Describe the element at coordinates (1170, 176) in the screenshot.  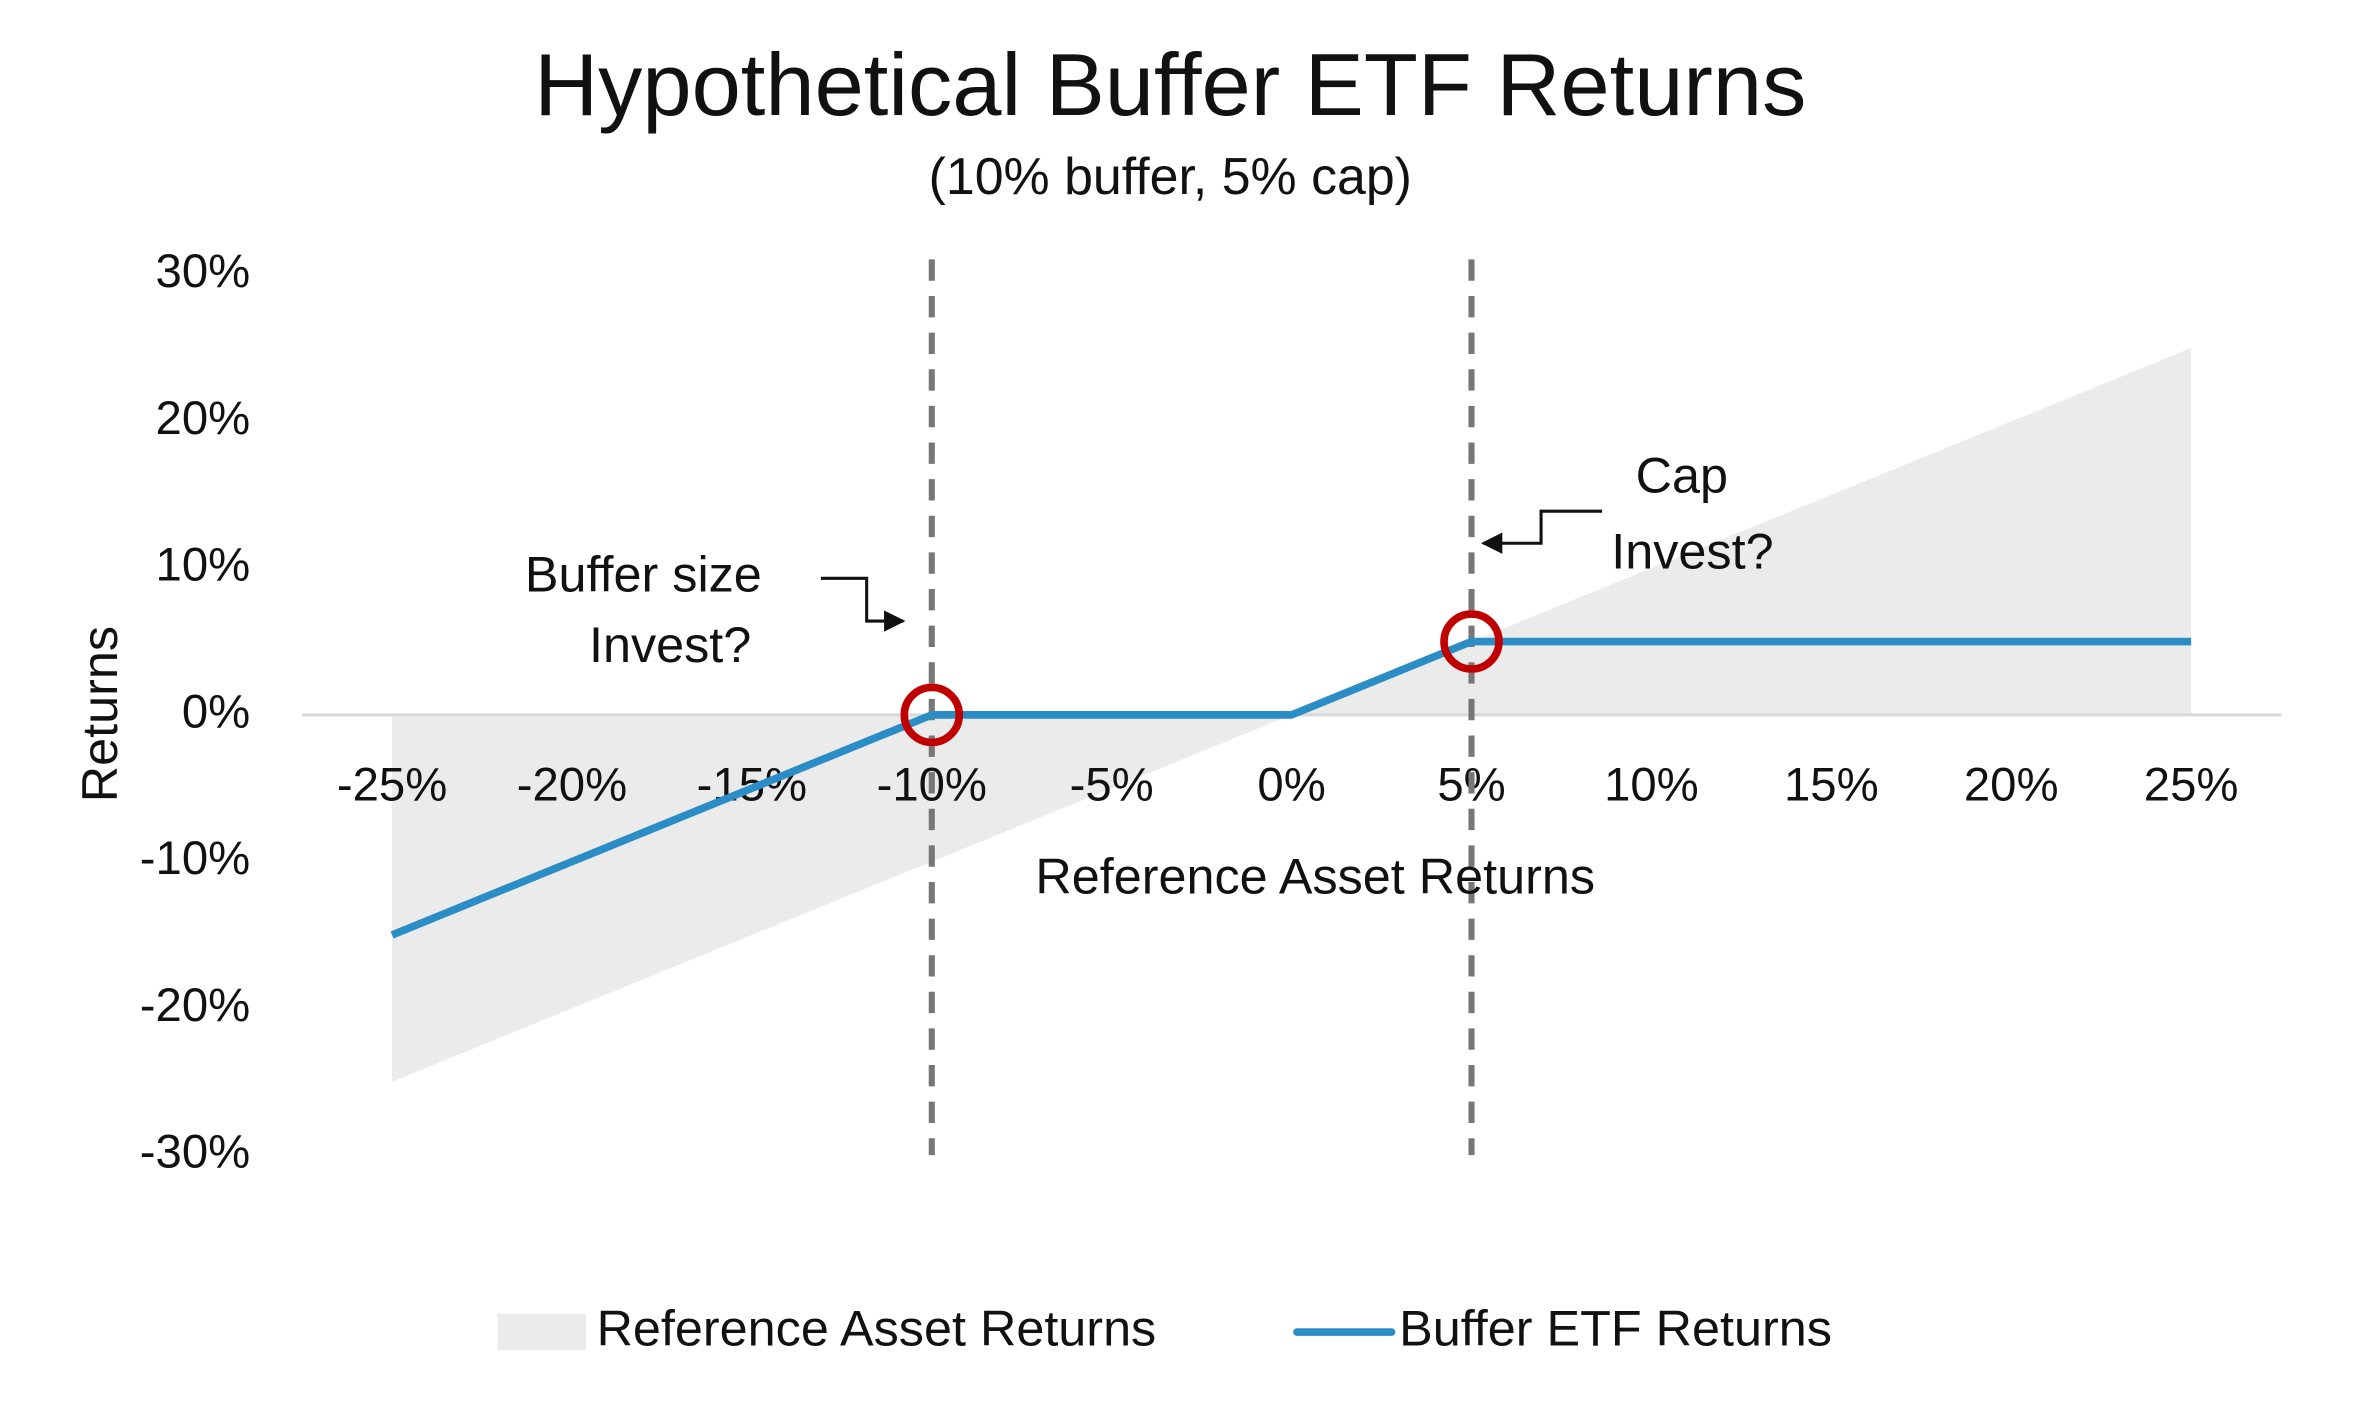
I see `chart-subtitle: (10% buffer, 5% cap)` at that location.